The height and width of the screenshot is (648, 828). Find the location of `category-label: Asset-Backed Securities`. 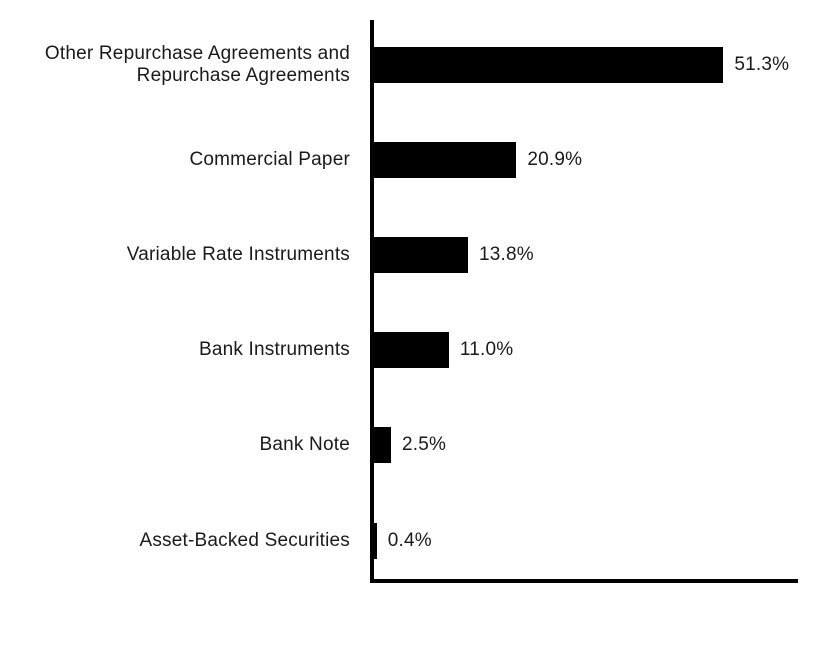

category-label: Asset-Backed Securities is located at coordinates (244, 540).